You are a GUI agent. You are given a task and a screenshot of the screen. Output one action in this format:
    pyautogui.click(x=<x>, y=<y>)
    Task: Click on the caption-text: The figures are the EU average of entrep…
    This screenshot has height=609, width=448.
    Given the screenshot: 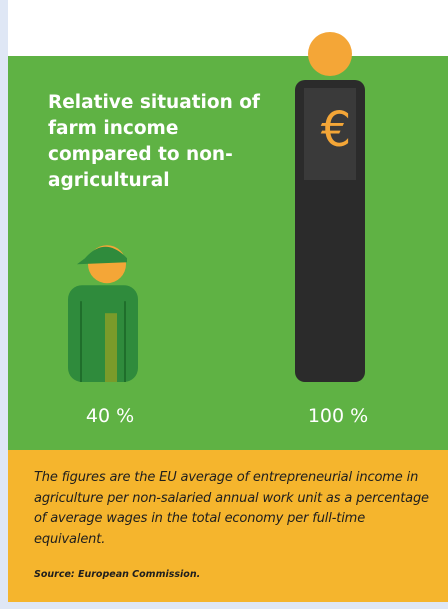 What is the action you would take?
    pyautogui.click(x=231, y=508)
    